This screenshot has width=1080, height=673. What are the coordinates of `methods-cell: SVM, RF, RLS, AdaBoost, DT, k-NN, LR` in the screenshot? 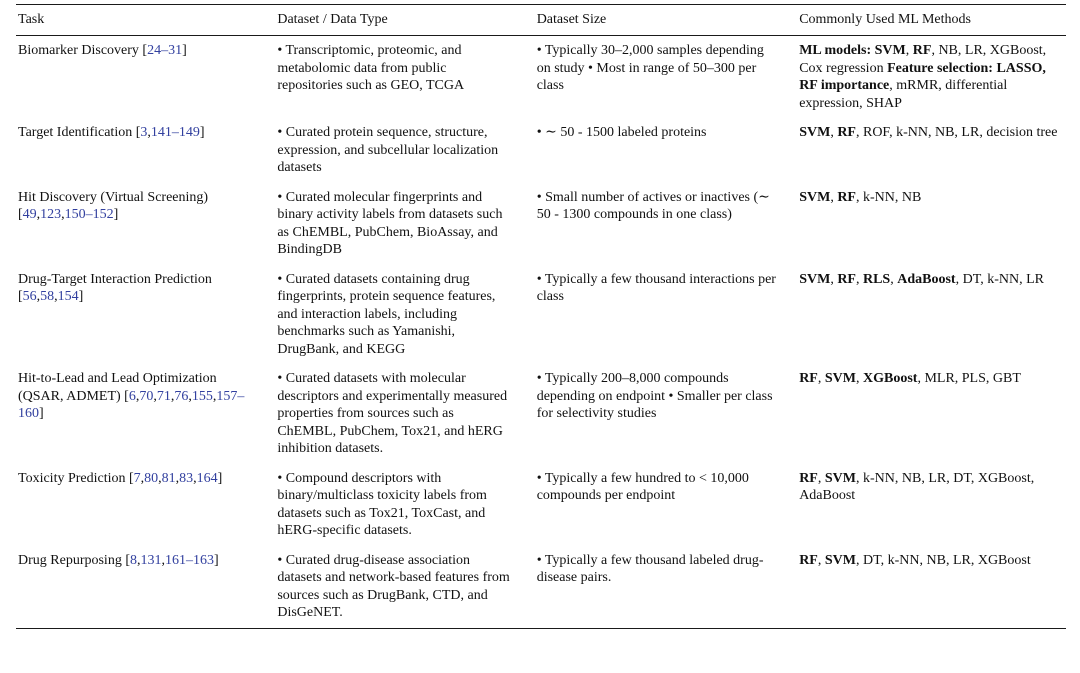 It's located at (931, 315).